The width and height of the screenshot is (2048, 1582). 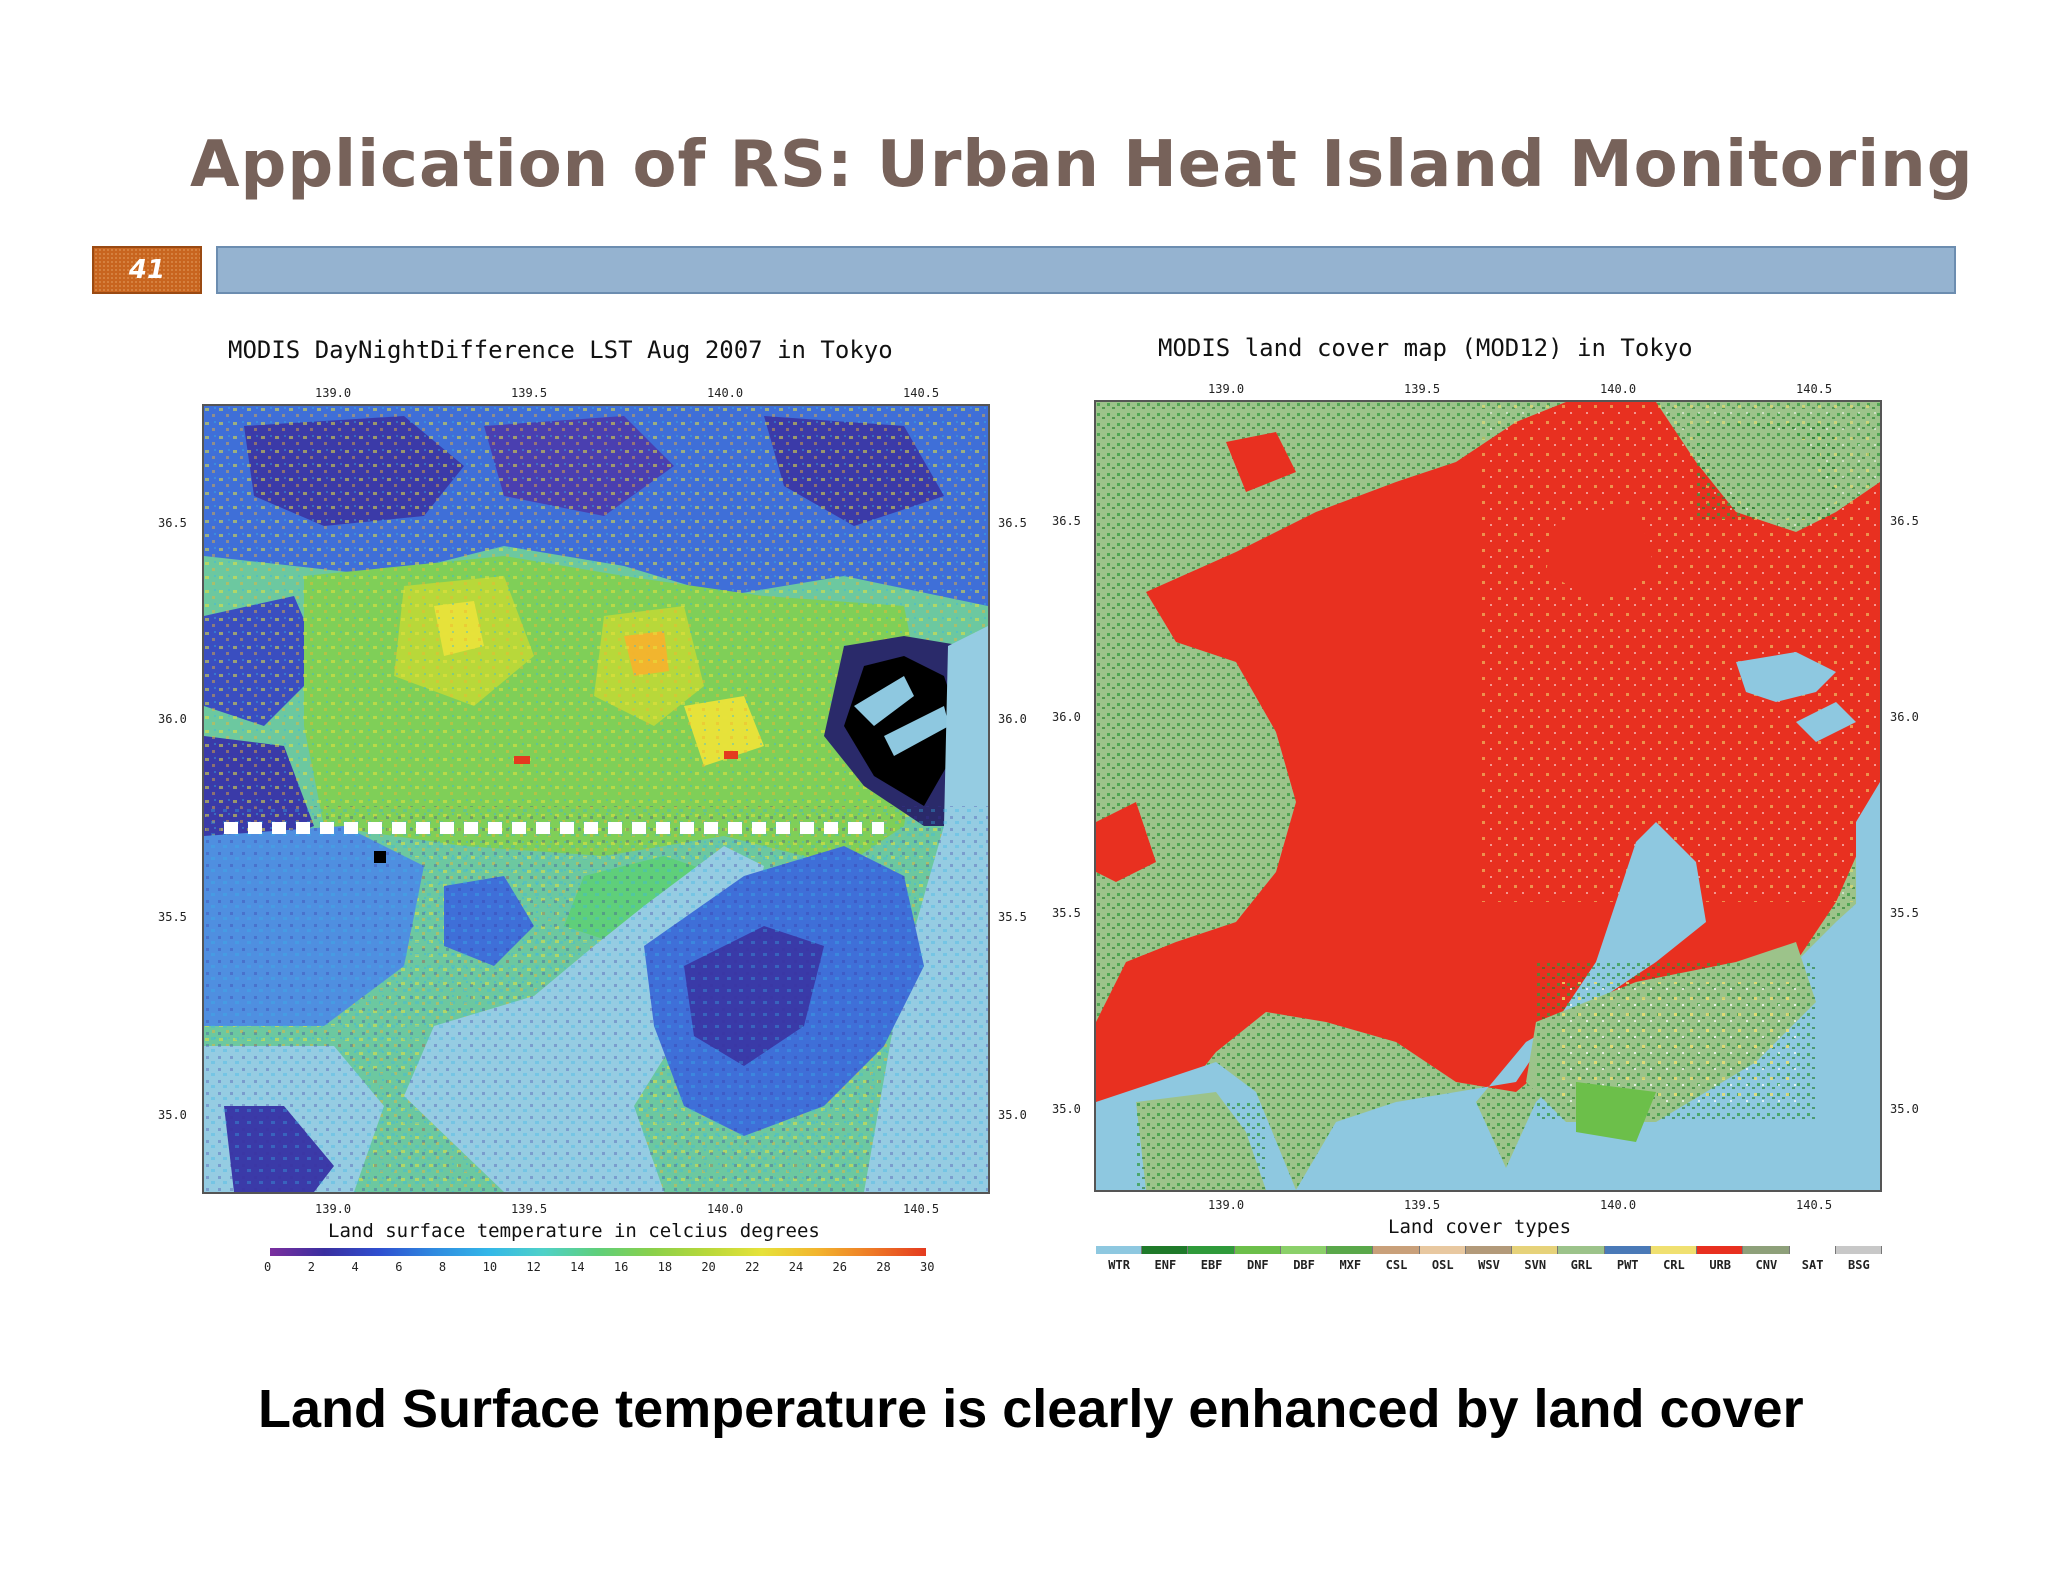 I want to click on legend-class-urb: URB, so click(x=1720, y=1265).